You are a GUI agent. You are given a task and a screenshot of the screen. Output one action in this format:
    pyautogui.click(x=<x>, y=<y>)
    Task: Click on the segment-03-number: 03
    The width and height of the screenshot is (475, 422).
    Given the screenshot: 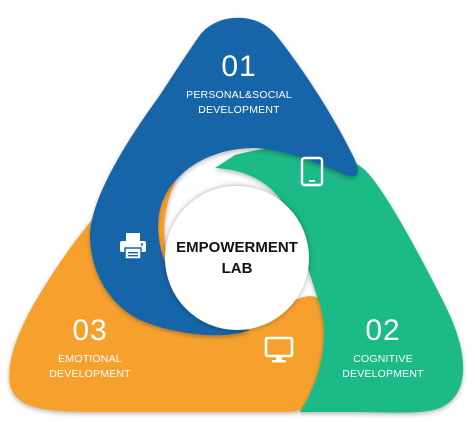 What is the action you would take?
    pyautogui.click(x=90, y=330)
    